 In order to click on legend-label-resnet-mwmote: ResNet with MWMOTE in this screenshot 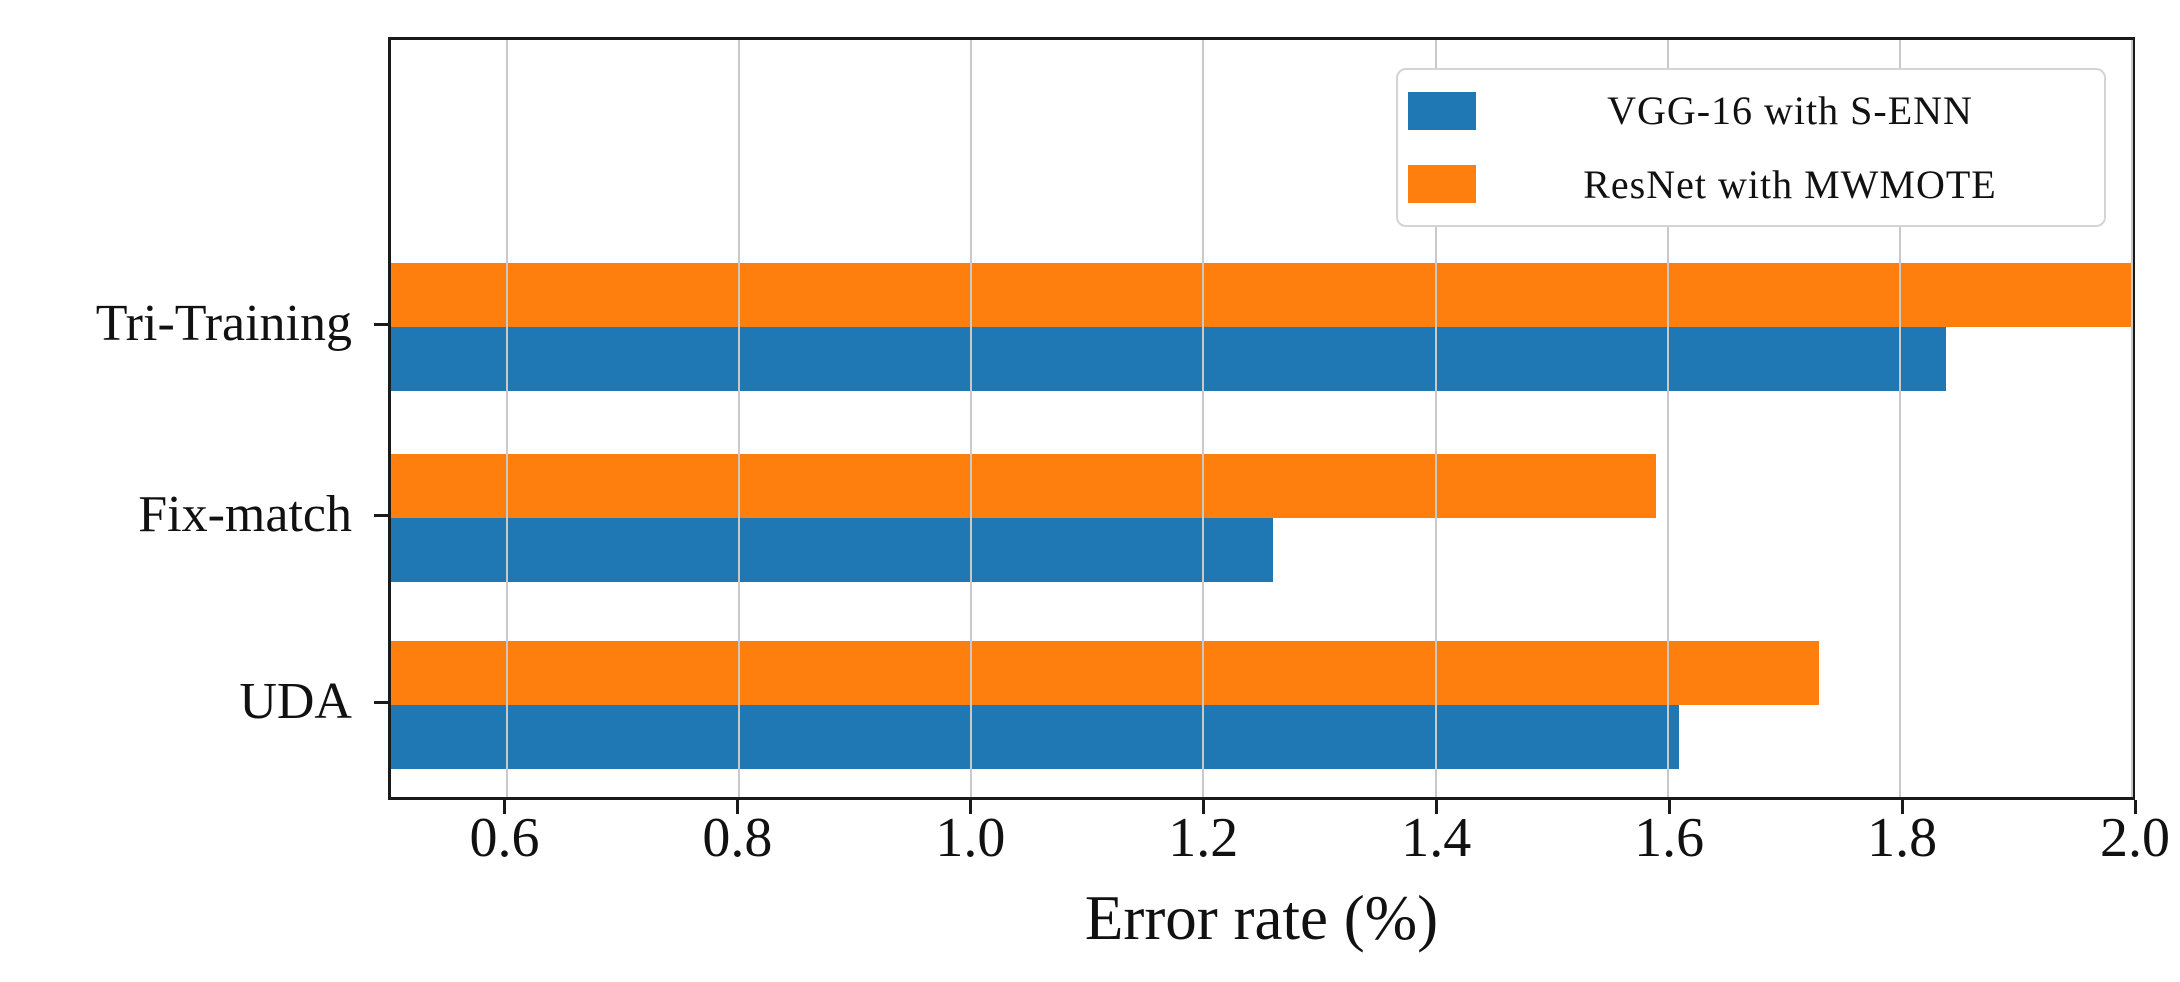, I will do `click(1790, 184)`.